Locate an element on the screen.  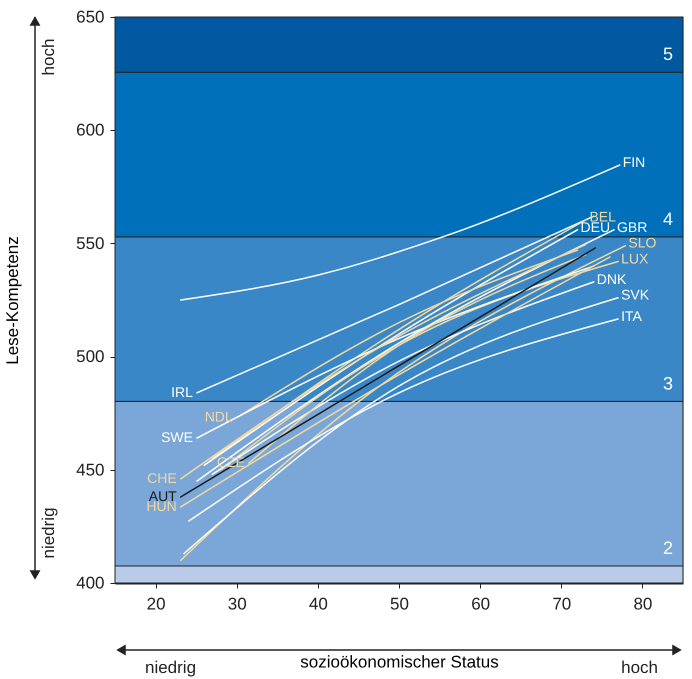
x-tick-label: 50 is located at coordinates (399, 604).